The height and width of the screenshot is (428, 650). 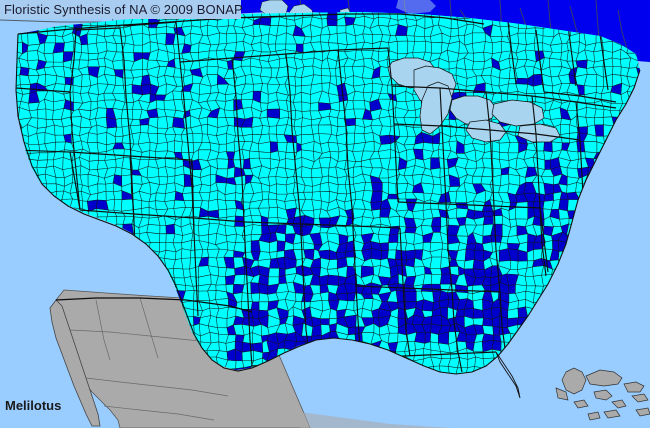 What do you see at coordinates (33, 405) in the screenshot?
I see `taxon-name-label: Melilotus` at bounding box center [33, 405].